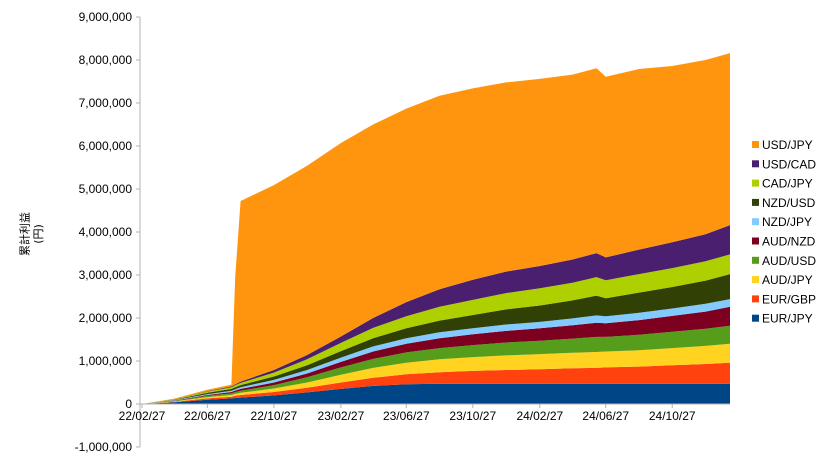 Image resolution: width=833 pixels, height=463 pixels. I want to click on x-tick-label: 22/06/27, so click(207, 416).